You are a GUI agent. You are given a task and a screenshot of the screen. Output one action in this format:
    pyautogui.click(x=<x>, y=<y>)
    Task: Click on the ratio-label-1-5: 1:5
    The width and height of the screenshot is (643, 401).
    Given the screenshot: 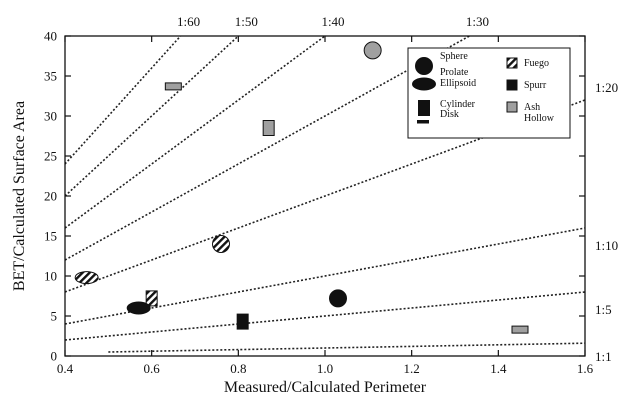 What is the action you would take?
    pyautogui.click(x=603, y=309)
    